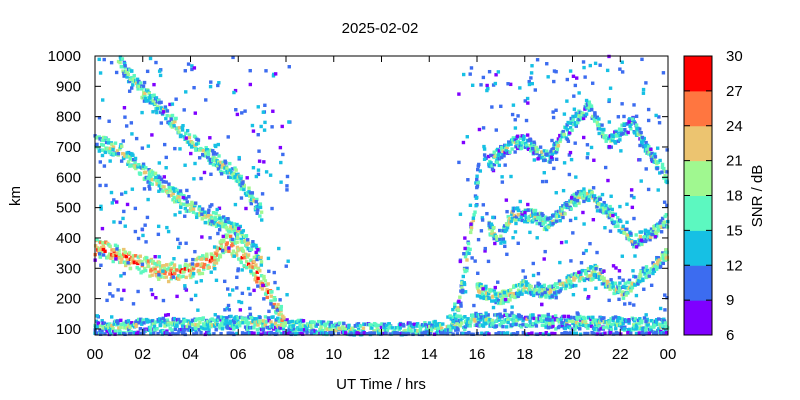 This screenshot has height=400, width=800. Describe the element at coordinates (698, 283) in the screenshot. I see `colorbar-swatch` at that location.